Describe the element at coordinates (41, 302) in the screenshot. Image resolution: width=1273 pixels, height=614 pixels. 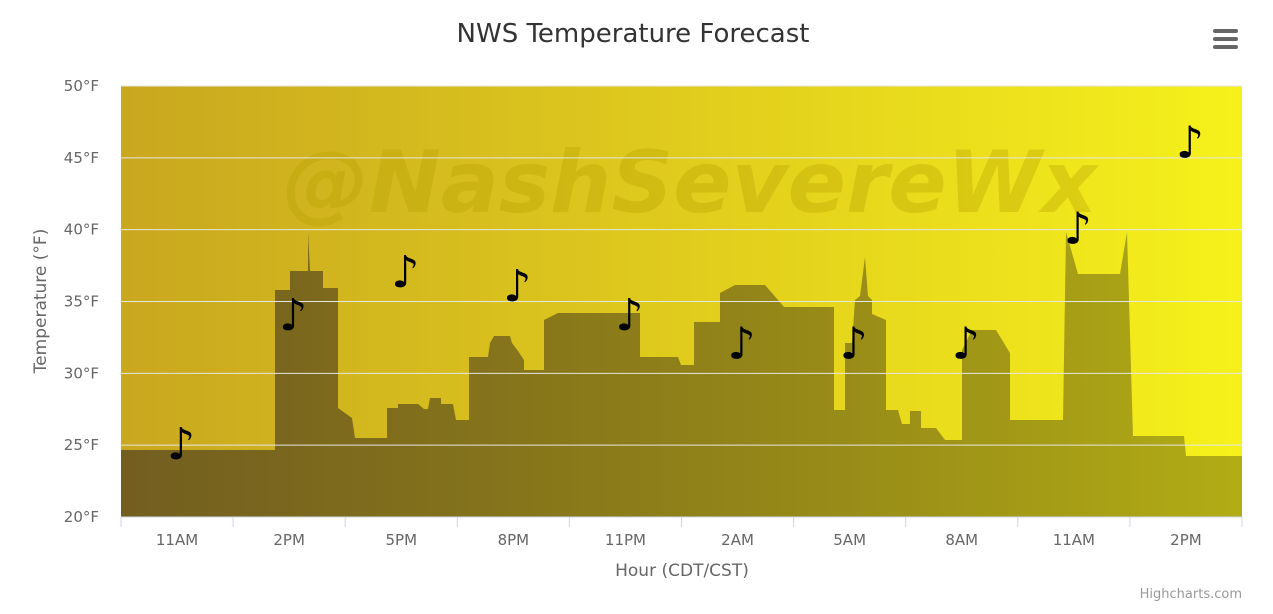
I see `y-axis-title: Temperature (°F)` at that location.